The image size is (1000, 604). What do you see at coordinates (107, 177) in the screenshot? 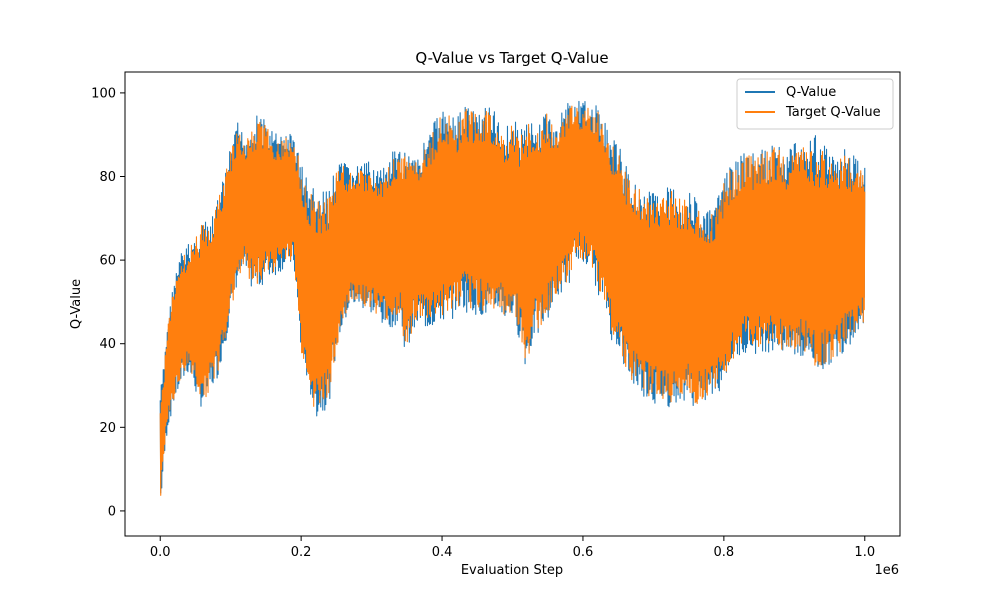
I see `y-tick-label: 80` at bounding box center [107, 177].